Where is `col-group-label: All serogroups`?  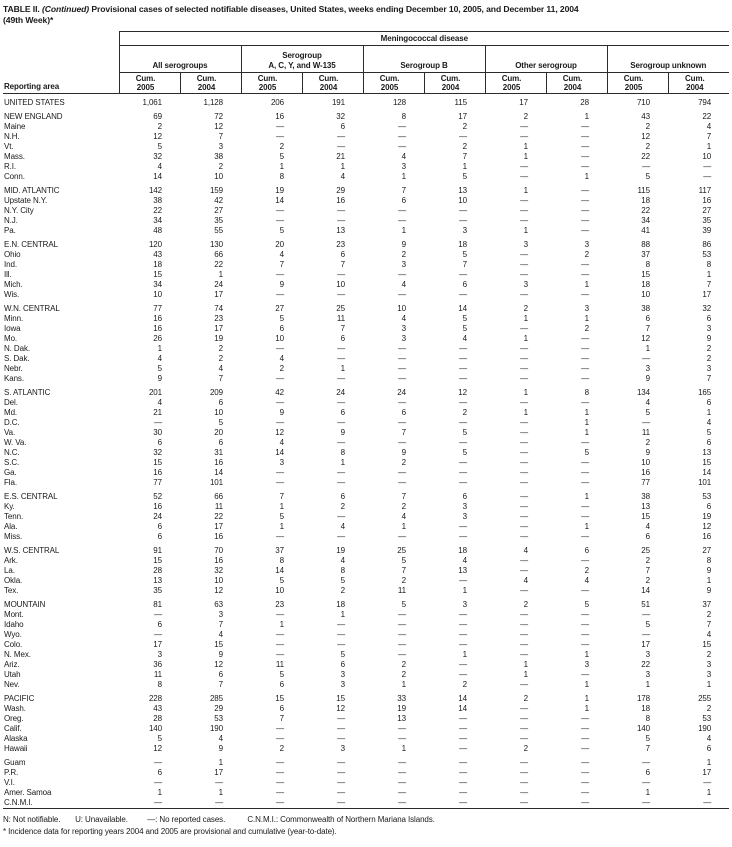
col-group-label: All serogroups is located at coordinates (180, 65).